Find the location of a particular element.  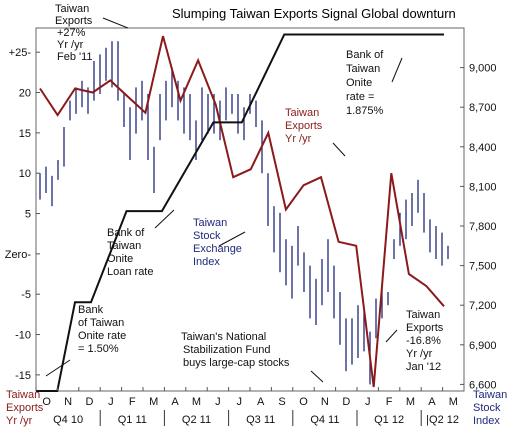

annotation-line: Feb '11 is located at coordinates (75, 57).